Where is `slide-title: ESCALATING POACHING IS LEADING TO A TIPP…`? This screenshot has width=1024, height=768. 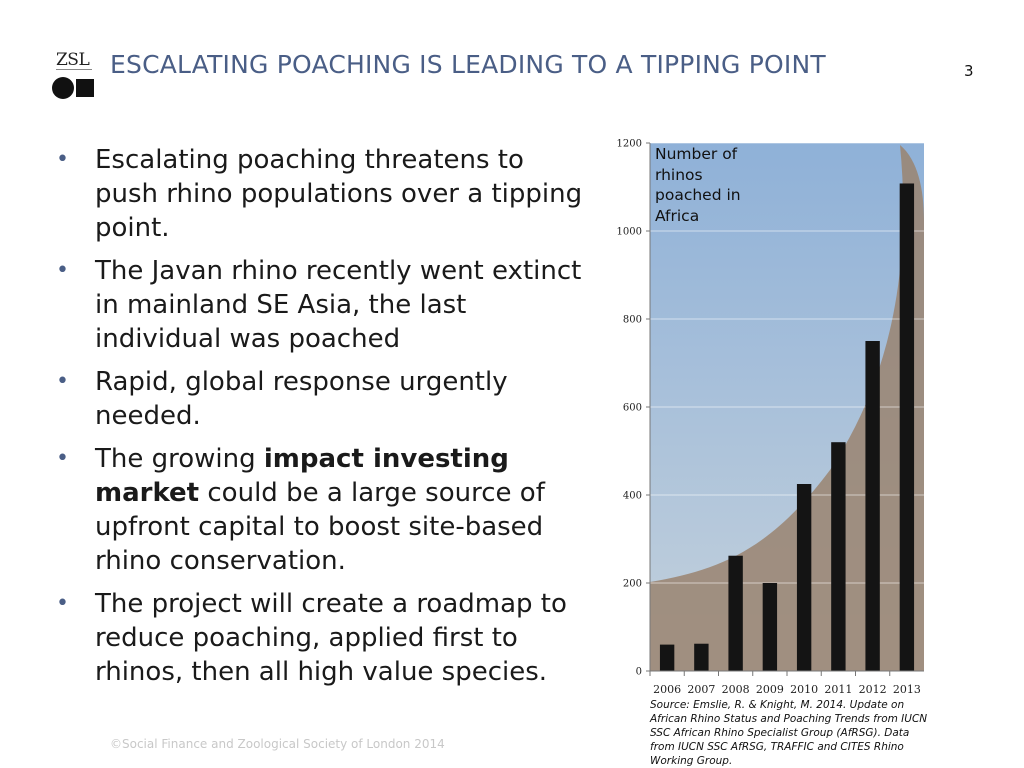 slide-title: ESCALATING POACHING IS LEADING TO A TIPP… is located at coordinates (468, 64).